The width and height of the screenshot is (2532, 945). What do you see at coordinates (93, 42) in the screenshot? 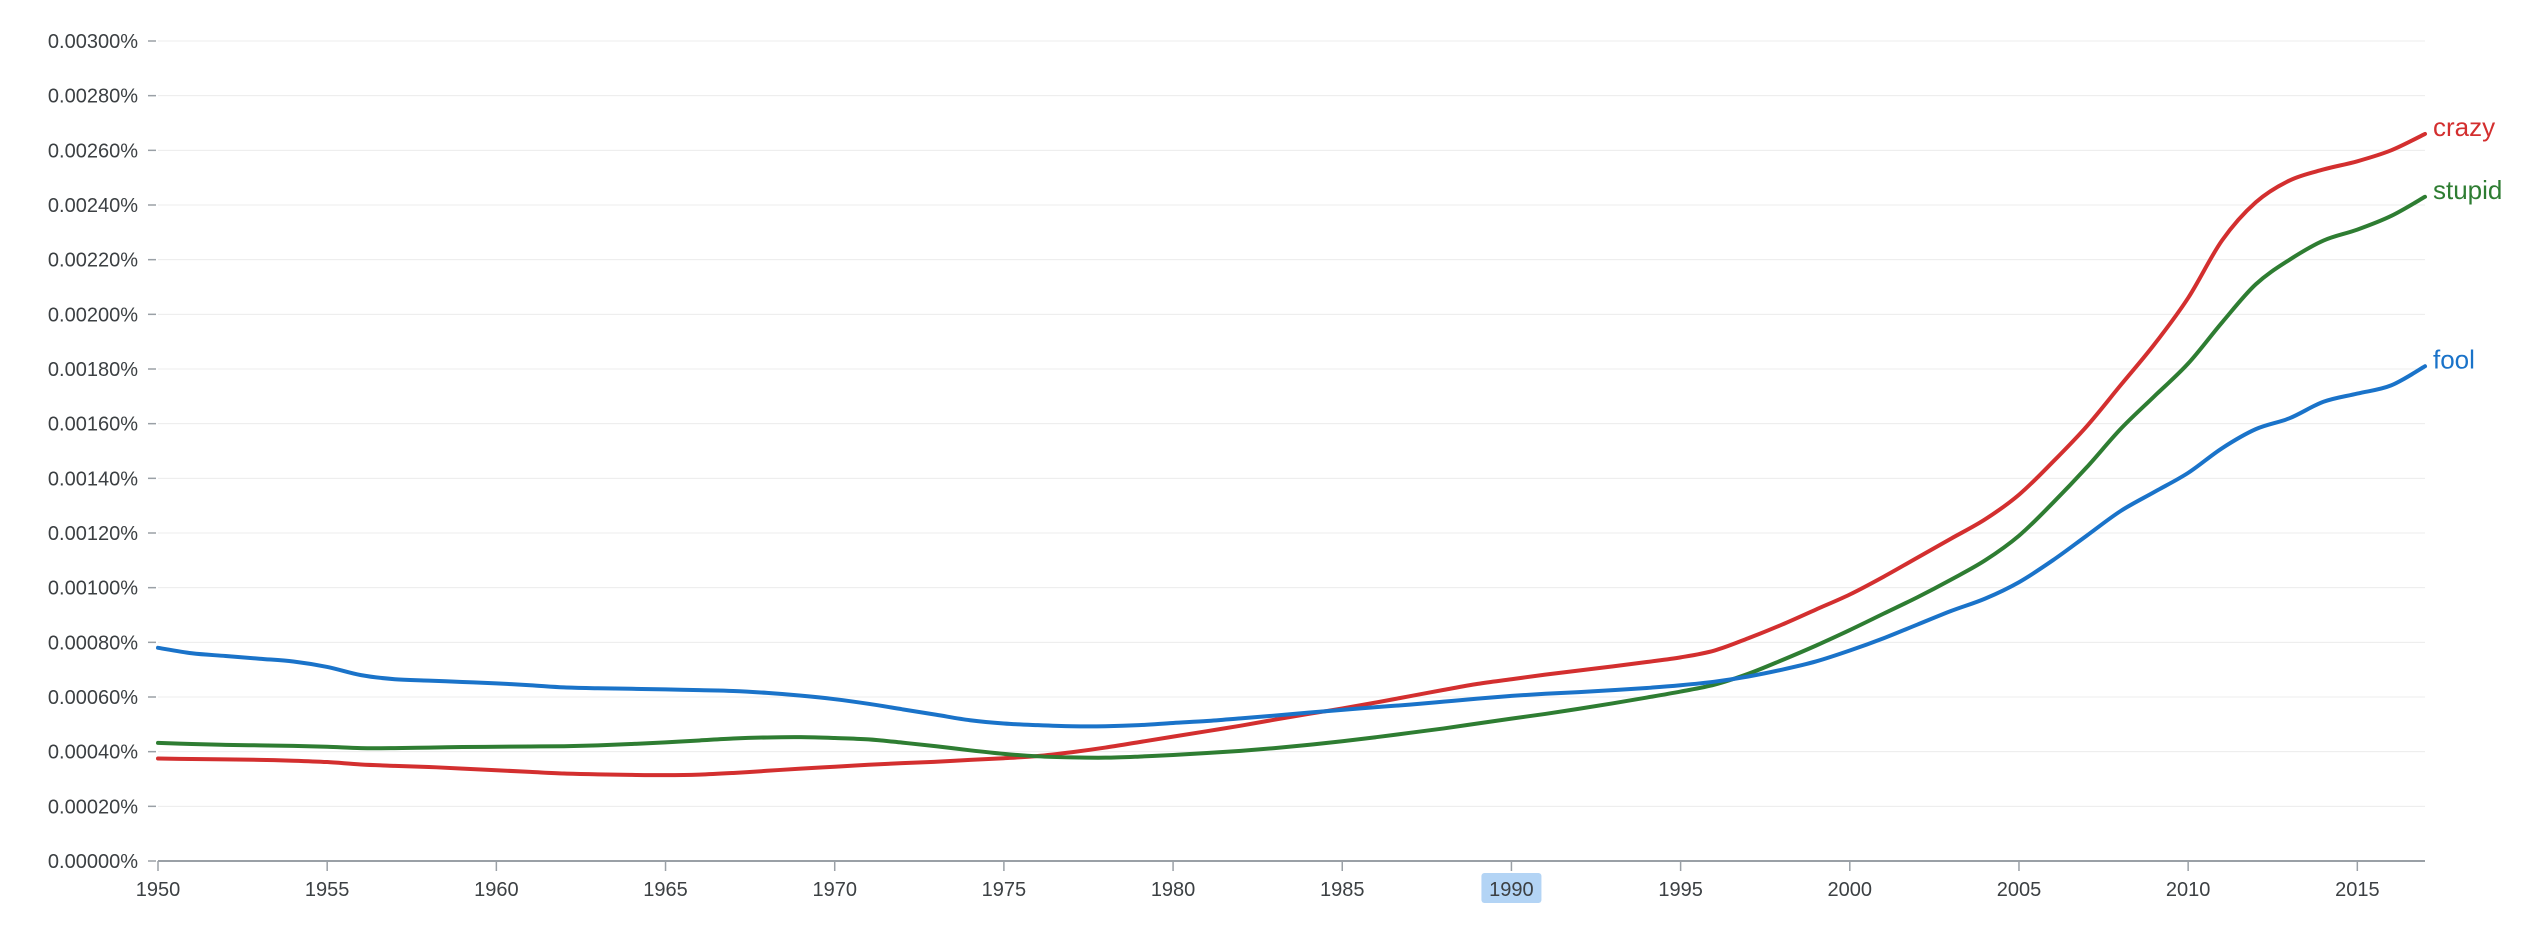
I see `y-tick-label: 0.00300%` at bounding box center [93, 42].